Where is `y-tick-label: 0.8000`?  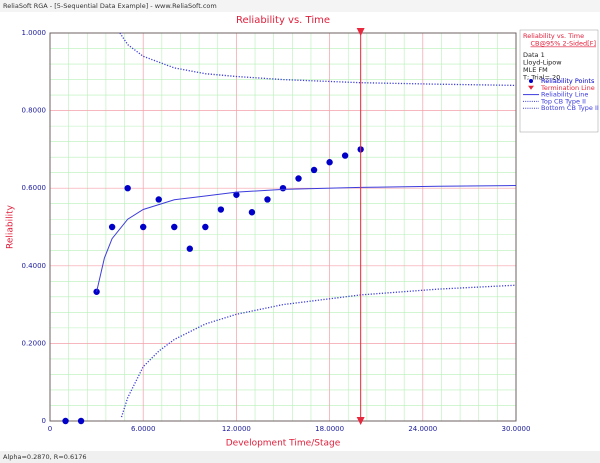
y-tick-label: 0.8000 is located at coordinates (34, 111).